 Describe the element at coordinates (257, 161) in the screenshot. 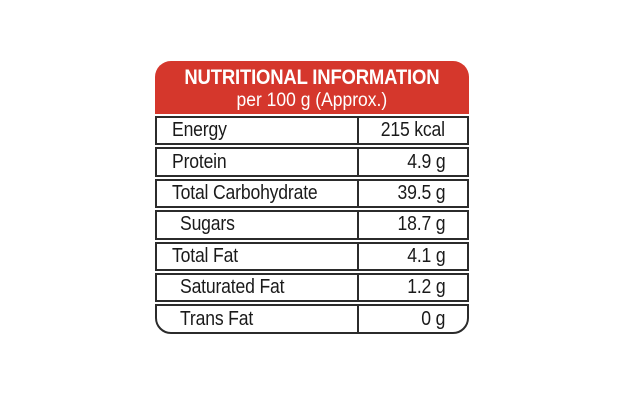

I see `nutrient-name-cell: Protein` at that location.